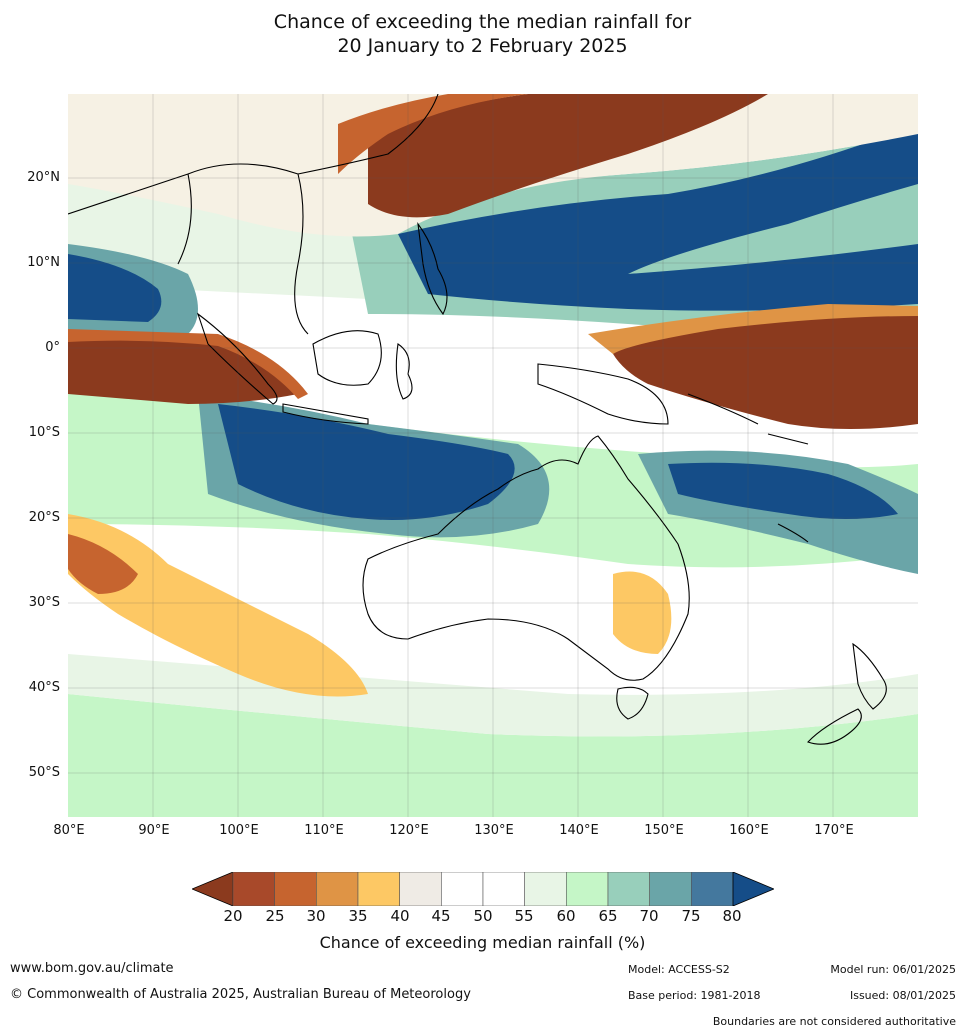 The height and width of the screenshot is (1035, 965). What do you see at coordinates (433, 134) in the screenshot?
I see `region-orange-china` at bounding box center [433, 134].